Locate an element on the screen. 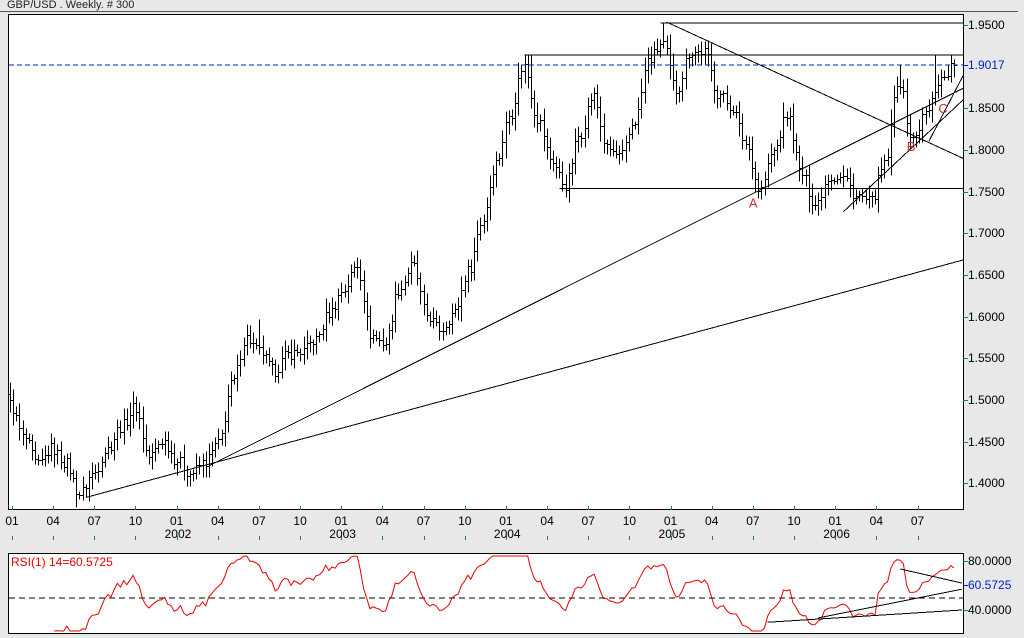 The height and width of the screenshot is (638, 1024). rsi-indicator-label: RSI(1) 14=60.5725 is located at coordinates (62, 562).